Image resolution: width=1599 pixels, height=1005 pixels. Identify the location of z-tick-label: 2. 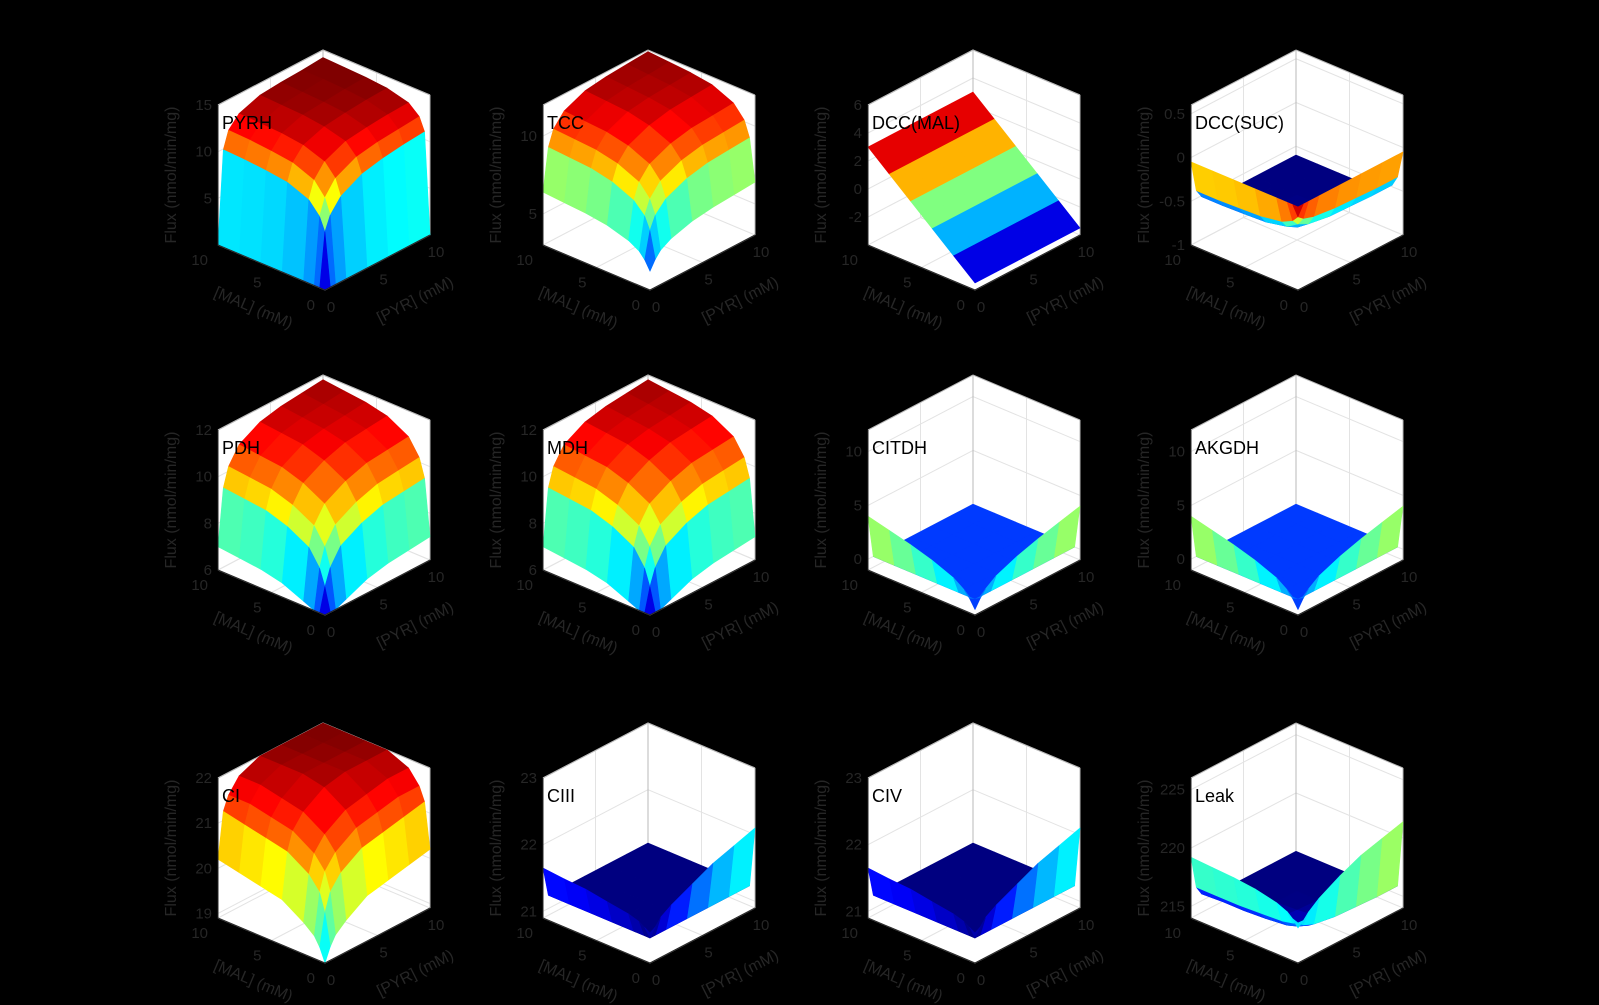
(858, 161).